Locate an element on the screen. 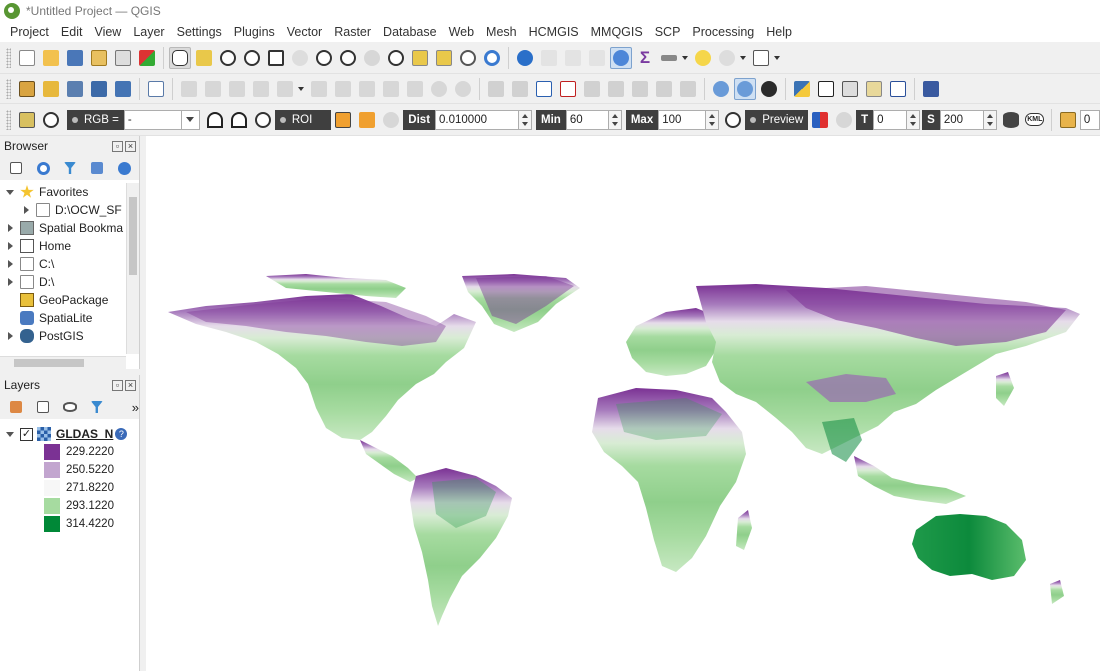 This screenshot has width=1100, height=671. t-spinner is located at coordinates (914, 119).